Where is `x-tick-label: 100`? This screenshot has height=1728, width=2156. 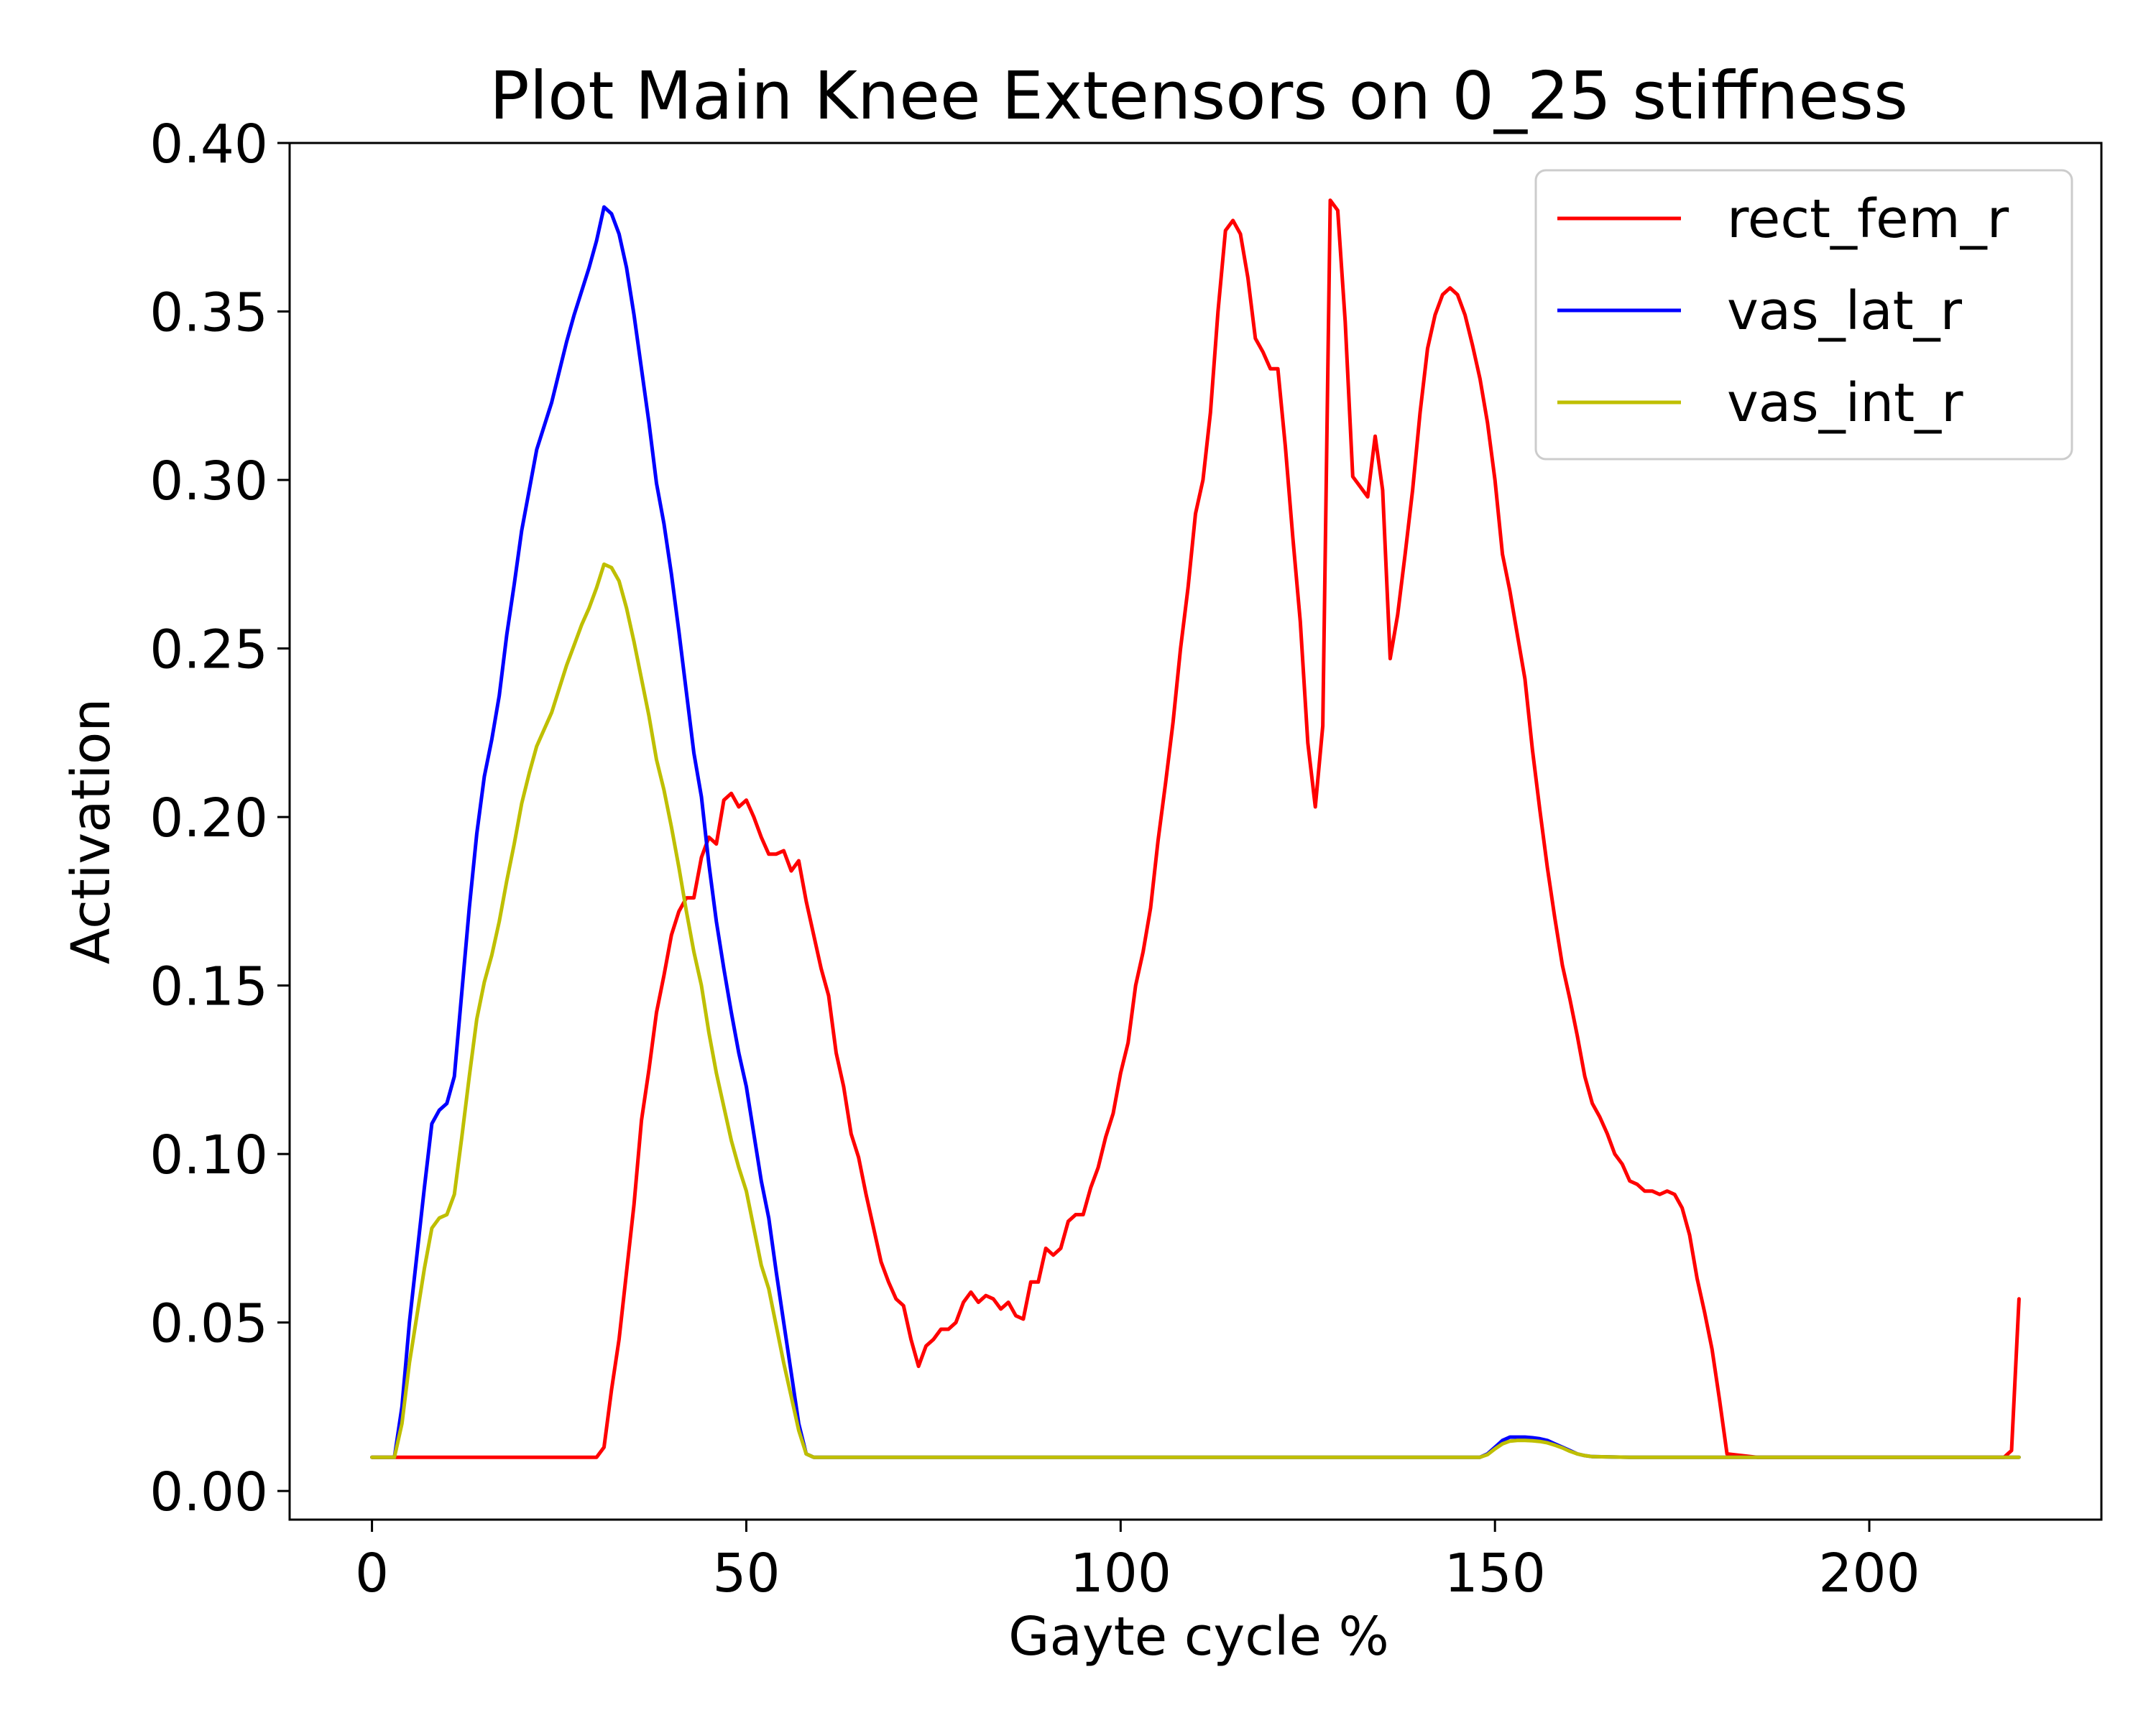
x-tick-label: 100 is located at coordinates (1120, 1574).